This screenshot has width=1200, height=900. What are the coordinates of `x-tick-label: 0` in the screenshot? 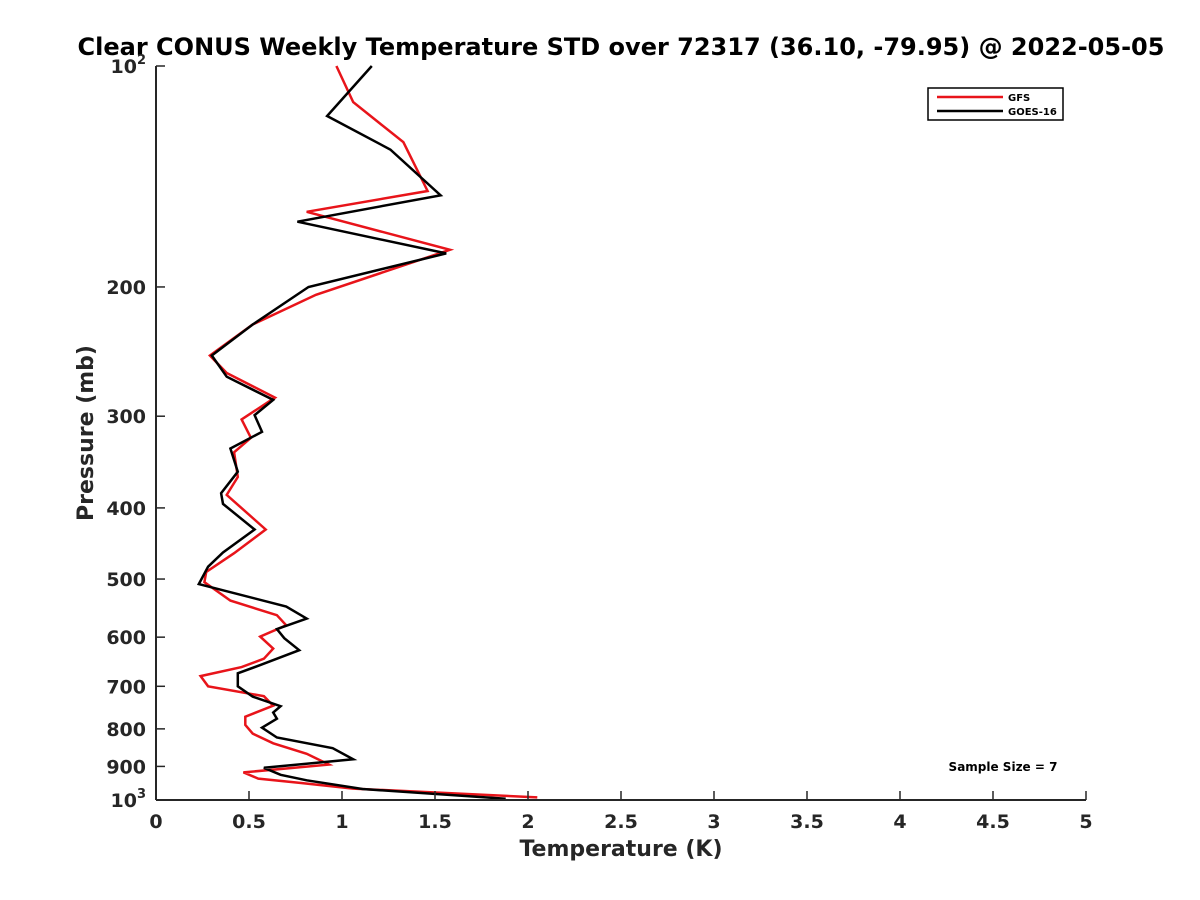 It's located at (155, 822).